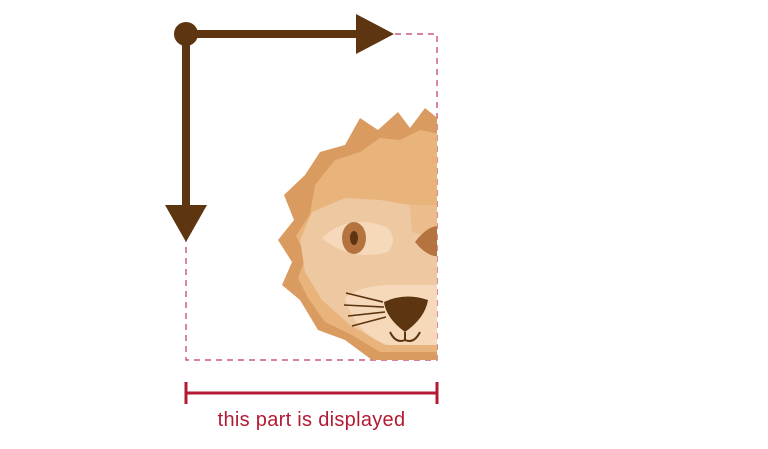 The image size is (768, 449). Describe the element at coordinates (288, 34) in the screenshot. I see `x-axis-arrow` at that location.